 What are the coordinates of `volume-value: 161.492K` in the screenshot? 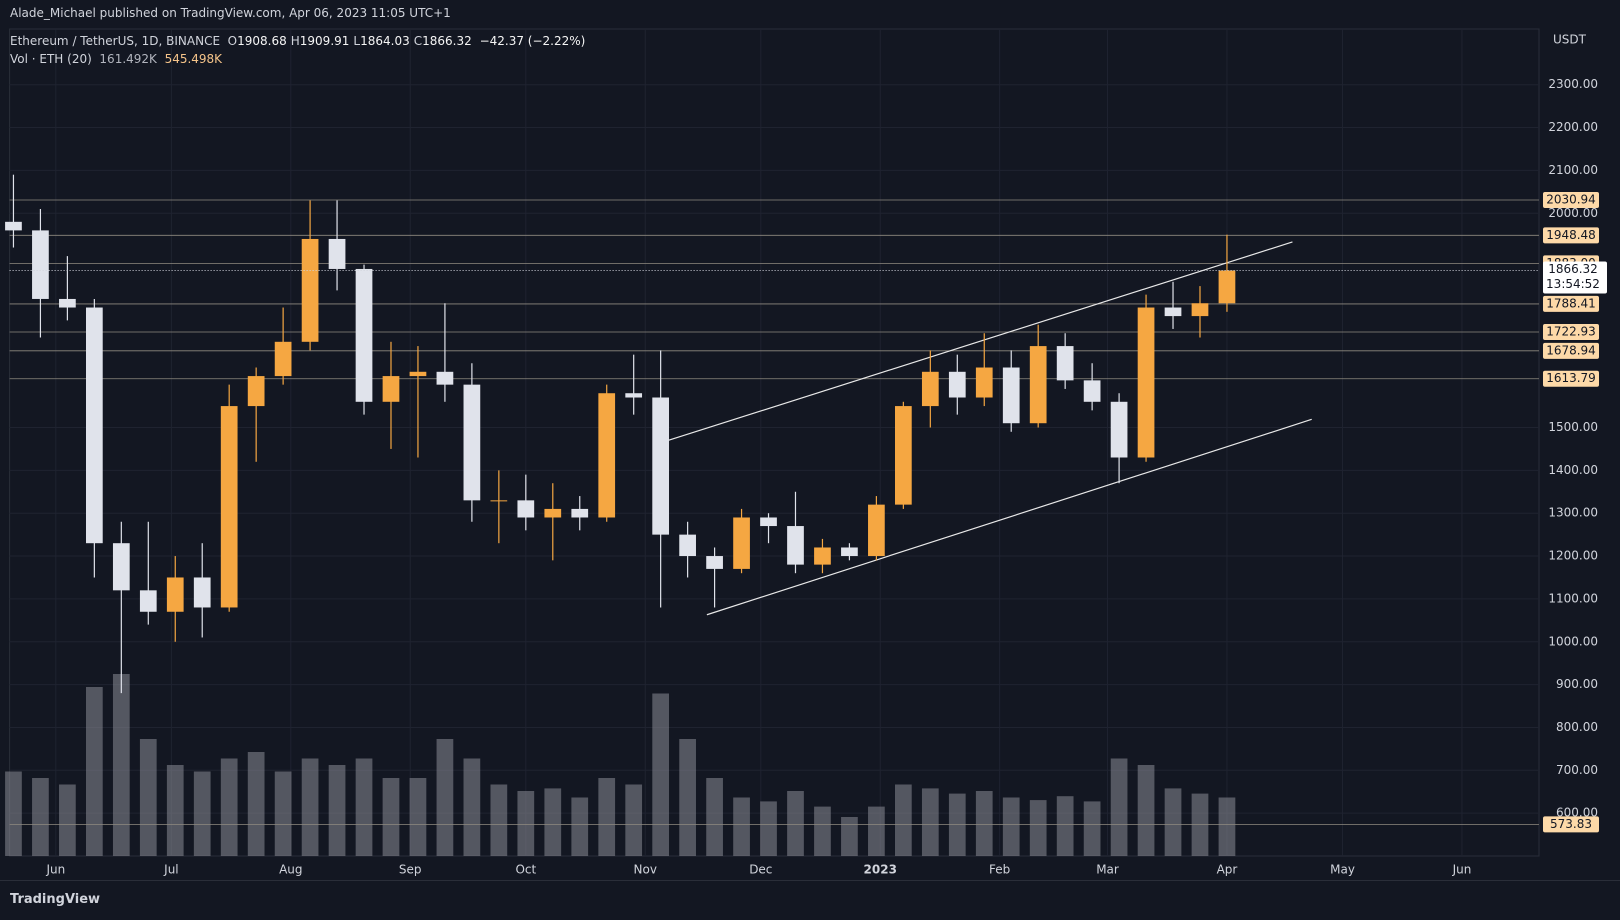 It's located at (128, 59).